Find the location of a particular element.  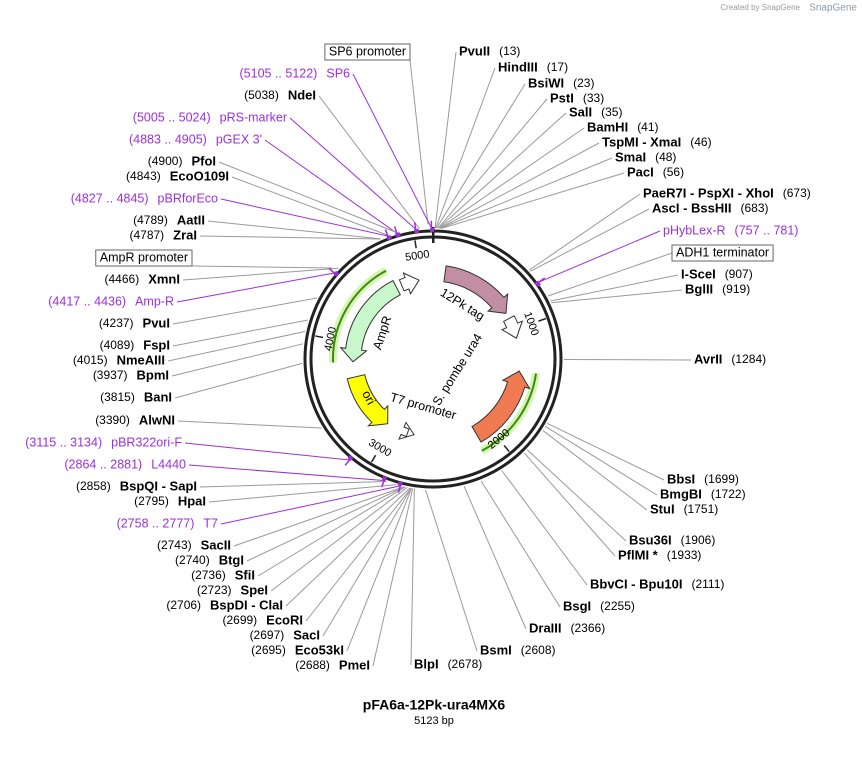

primer-range: (5005 .. 5024) is located at coordinates (172, 117).